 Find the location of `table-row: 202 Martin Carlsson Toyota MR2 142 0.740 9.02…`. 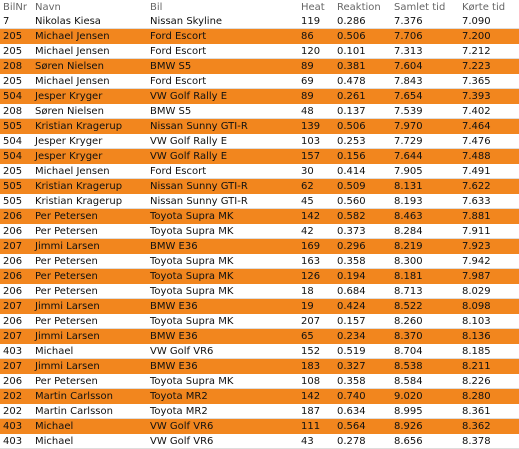

table-row: 202 Martin Carlsson Toyota MR2 142 0.740 9.02… is located at coordinates (259, 396).